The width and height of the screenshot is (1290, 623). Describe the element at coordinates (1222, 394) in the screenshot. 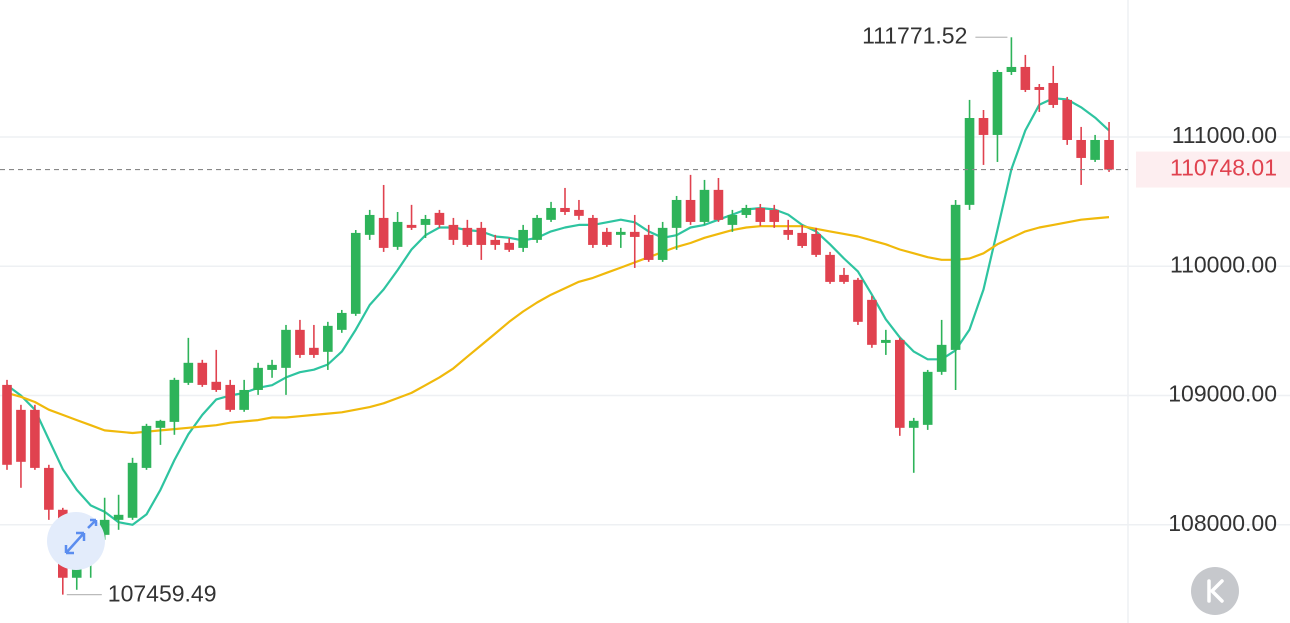

I see `y-tick-label: 109000.00` at that location.